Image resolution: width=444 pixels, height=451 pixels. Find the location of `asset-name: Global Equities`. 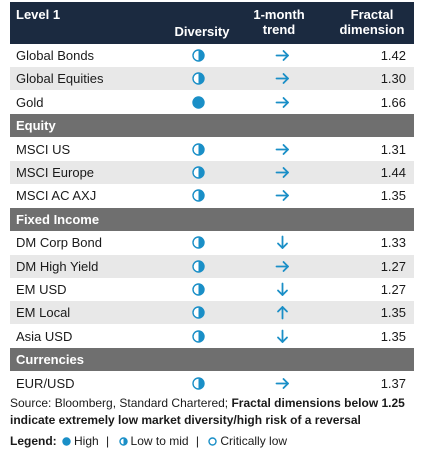

asset-name: Global Equities is located at coordinates (60, 79).